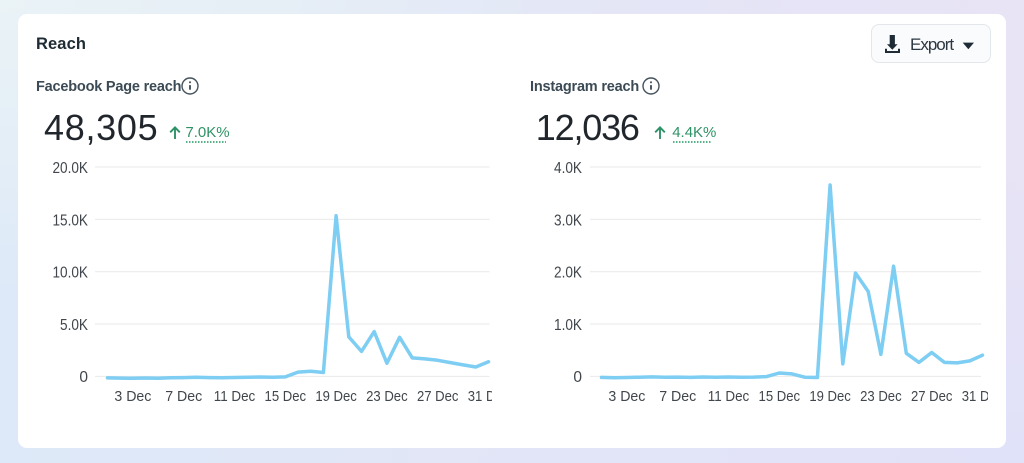 The width and height of the screenshot is (1024, 463). What do you see at coordinates (568, 220) in the screenshot?
I see `svg-text: 3.0K` at bounding box center [568, 220].